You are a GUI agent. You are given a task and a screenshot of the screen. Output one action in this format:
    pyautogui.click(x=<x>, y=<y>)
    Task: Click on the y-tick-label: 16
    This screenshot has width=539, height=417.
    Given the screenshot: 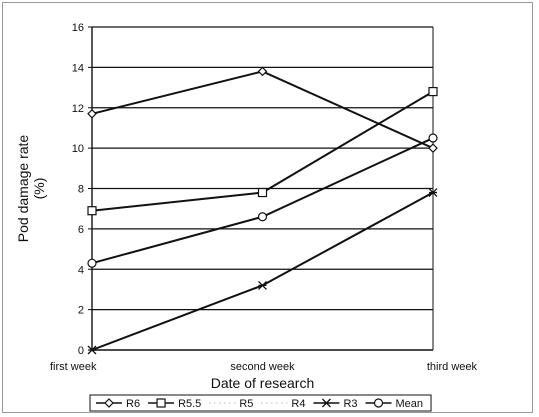 What is the action you would take?
    pyautogui.click(x=78, y=28)
    